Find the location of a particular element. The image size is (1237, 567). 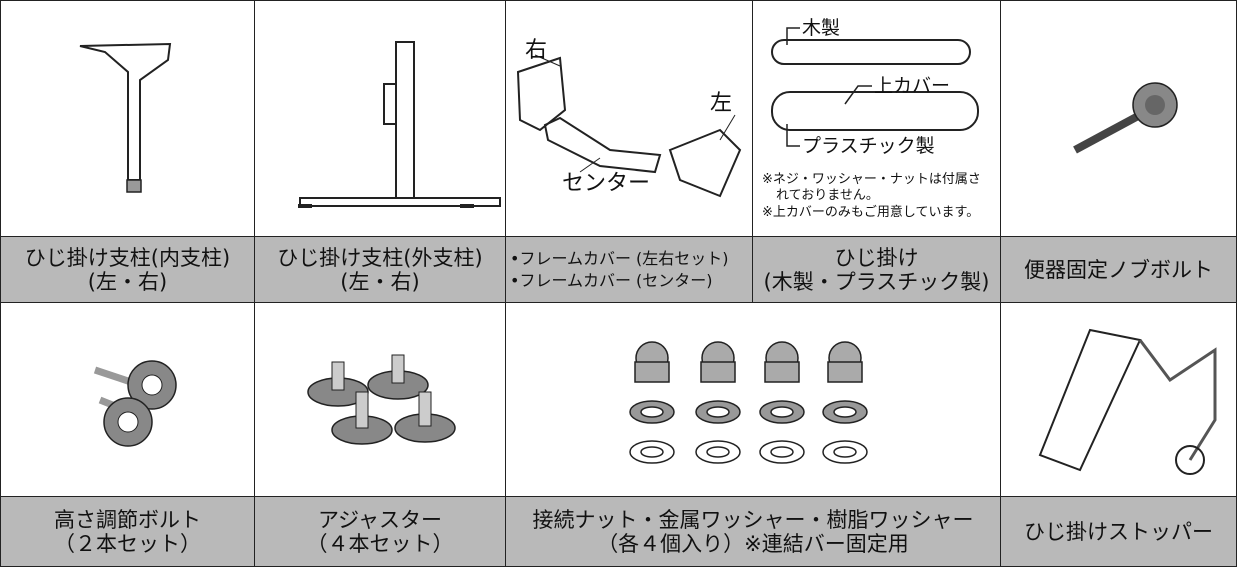

label-line: (木製・プラスチック製) is located at coordinates (876, 281).